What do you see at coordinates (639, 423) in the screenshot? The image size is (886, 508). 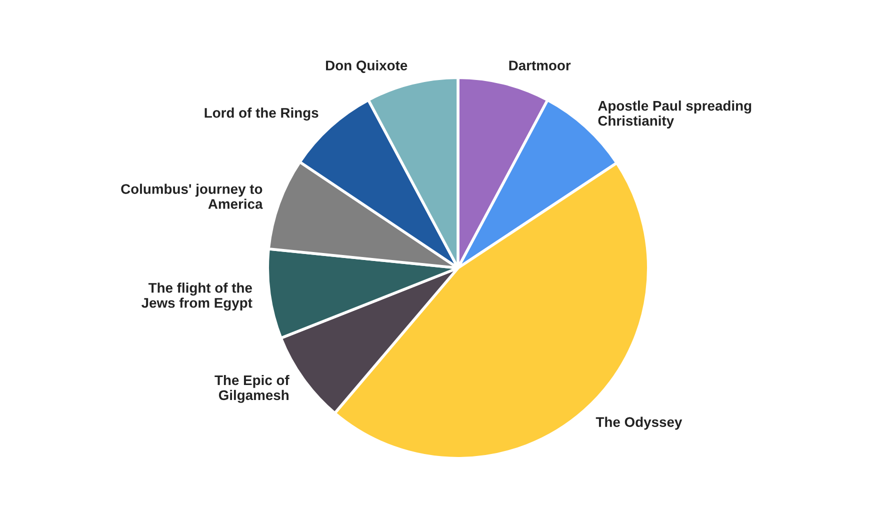 I see `slice-label: The Odyssey` at bounding box center [639, 423].